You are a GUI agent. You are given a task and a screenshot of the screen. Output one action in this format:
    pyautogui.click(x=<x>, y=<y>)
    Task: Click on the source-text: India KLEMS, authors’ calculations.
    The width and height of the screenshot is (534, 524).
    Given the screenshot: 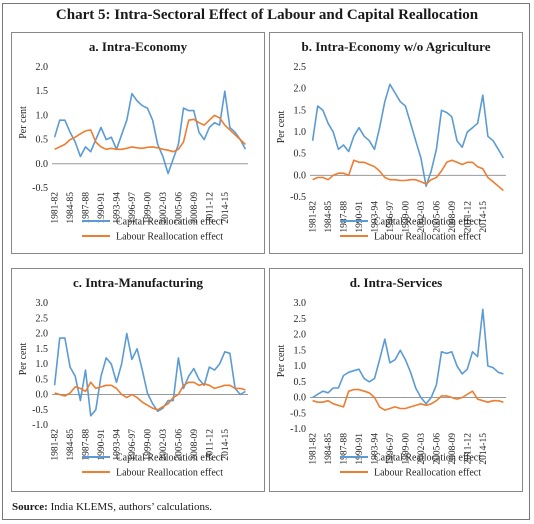 What is the action you would take?
    pyautogui.click(x=131, y=507)
    